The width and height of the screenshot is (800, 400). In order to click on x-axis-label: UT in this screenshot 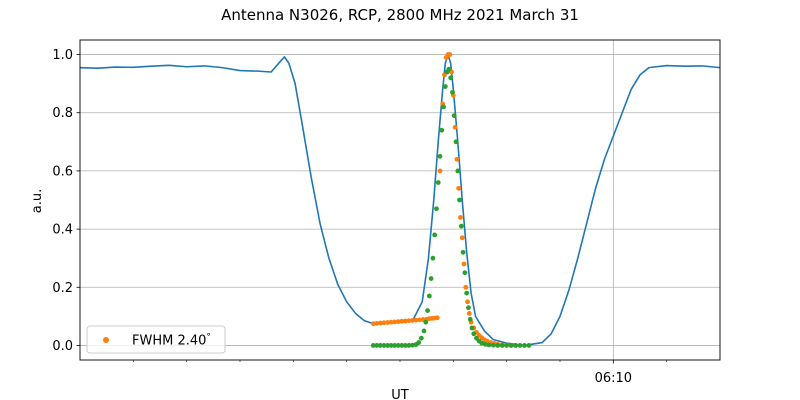, I will do `click(400, 394)`.